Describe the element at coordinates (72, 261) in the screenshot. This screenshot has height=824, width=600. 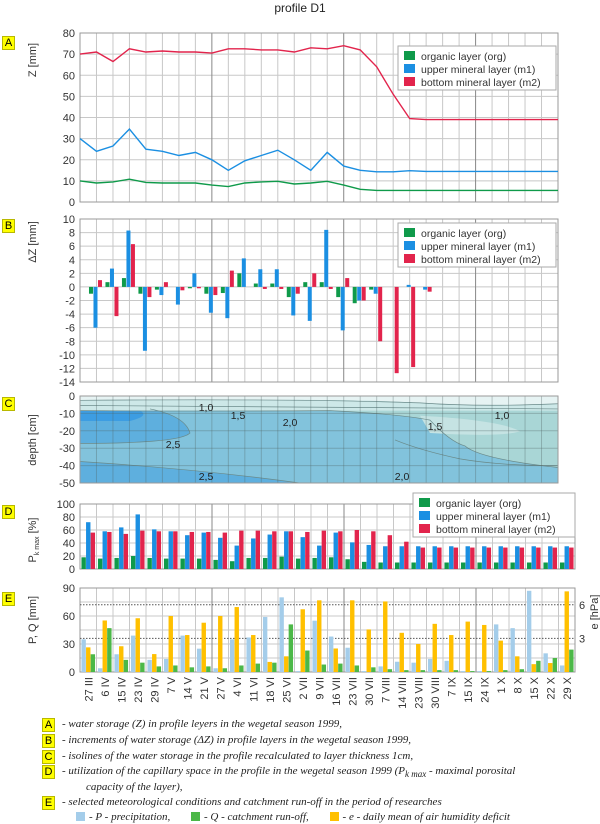
I see `y-tick-label: 4` at that location.